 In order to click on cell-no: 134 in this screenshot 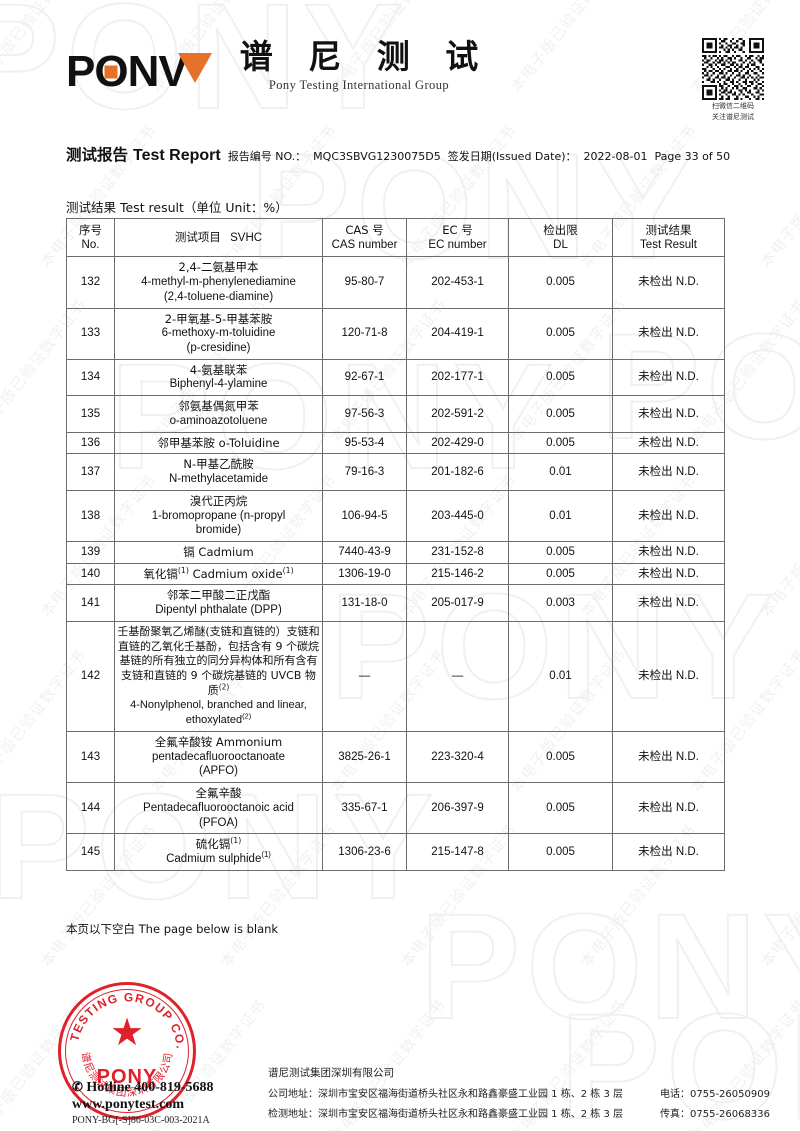, I will do `click(90, 377)`.